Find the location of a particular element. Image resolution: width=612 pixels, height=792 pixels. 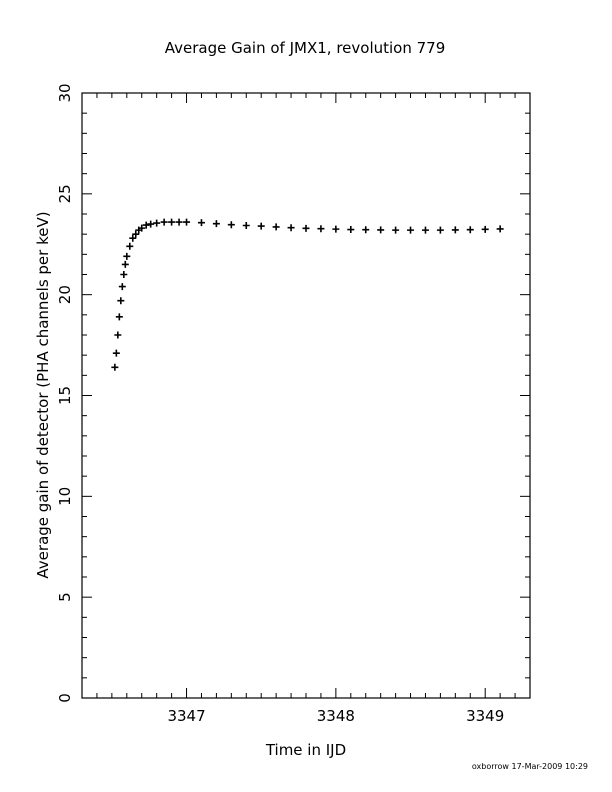

y-tick-label: 0 is located at coordinates (65, 698).